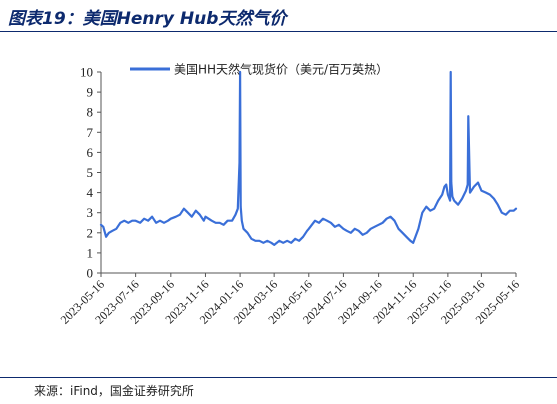 This screenshot has height=404, width=557. I want to click on footer-rule, so click(278, 377).